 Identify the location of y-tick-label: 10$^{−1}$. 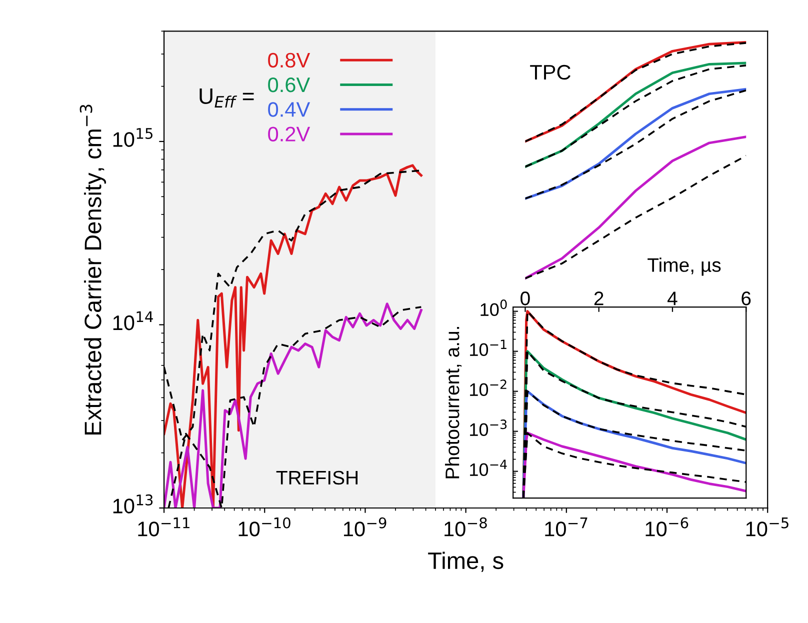
(488, 348).